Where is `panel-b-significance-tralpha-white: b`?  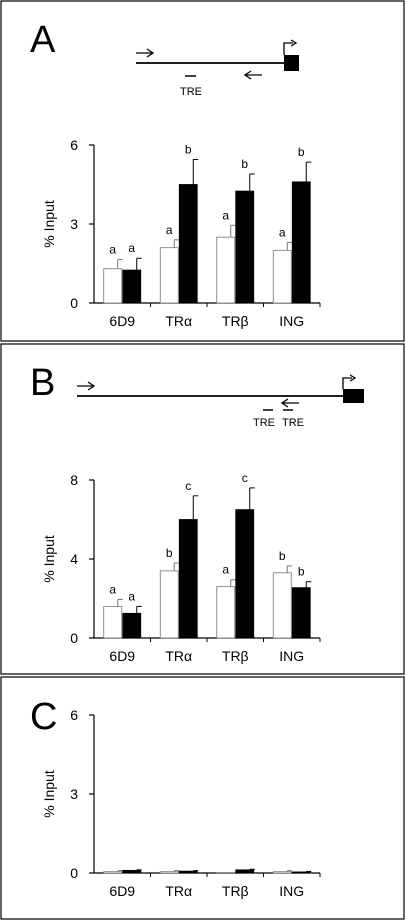
panel-b-significance-tralpha-white: b is located at coordinates (169, 553).